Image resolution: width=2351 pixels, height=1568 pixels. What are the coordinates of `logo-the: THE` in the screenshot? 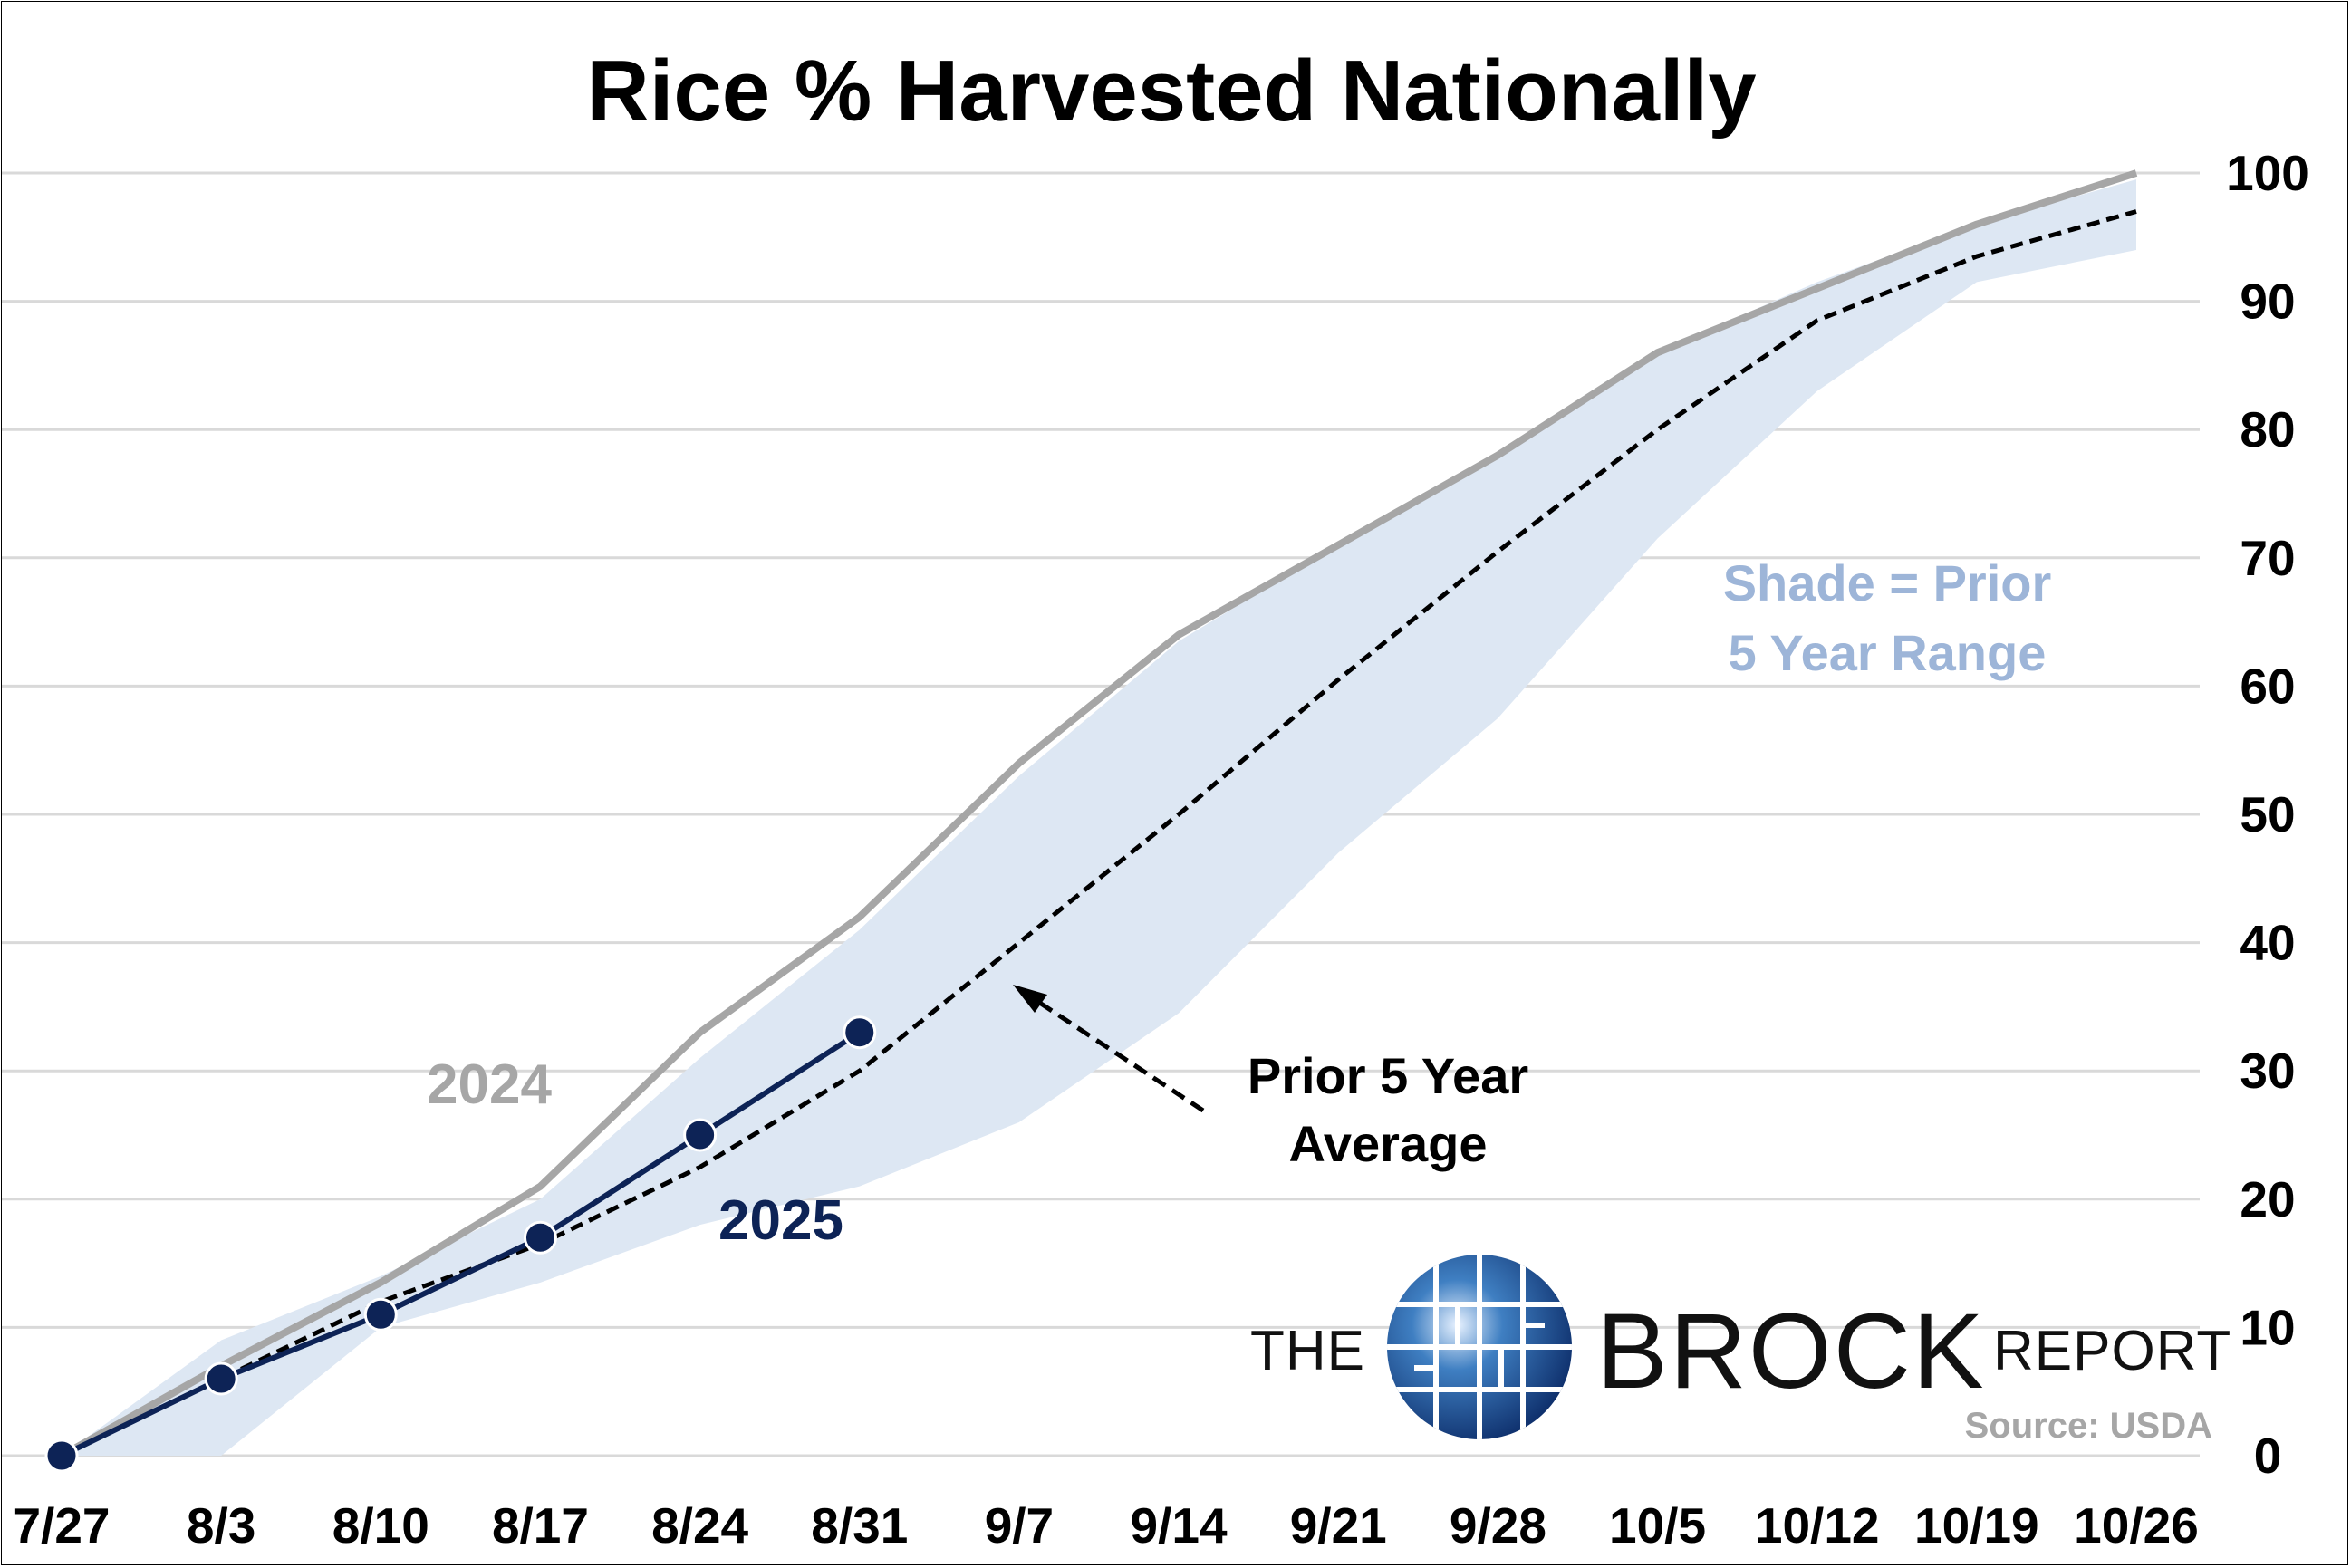 It's located at (1307, 1351).